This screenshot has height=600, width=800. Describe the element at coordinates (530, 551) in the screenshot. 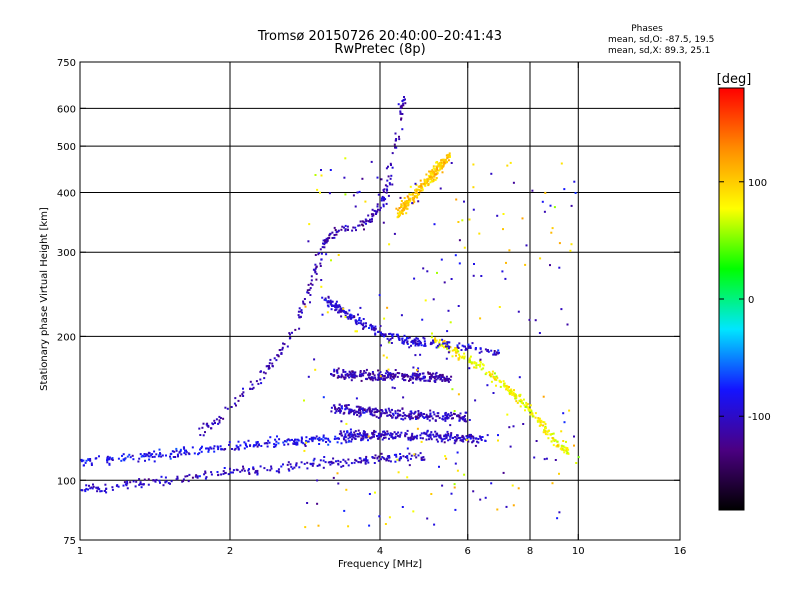

I see `x-tick-label: 8` at that location.